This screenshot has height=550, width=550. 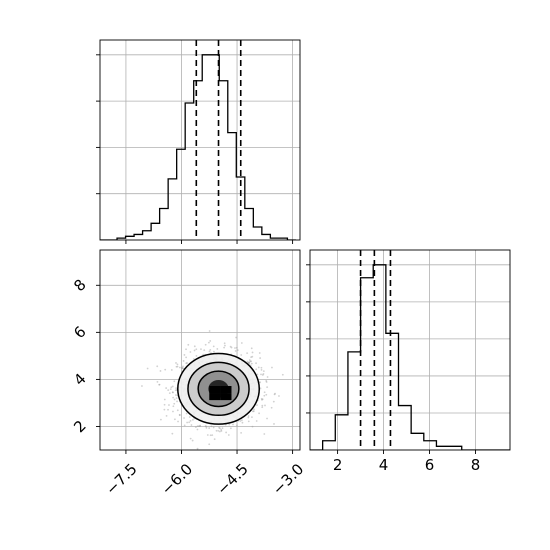 What do you see at coordinates (79, 285) in the screenshot?
I see `y-tick-label: 8` at bounding box center [79, 285].